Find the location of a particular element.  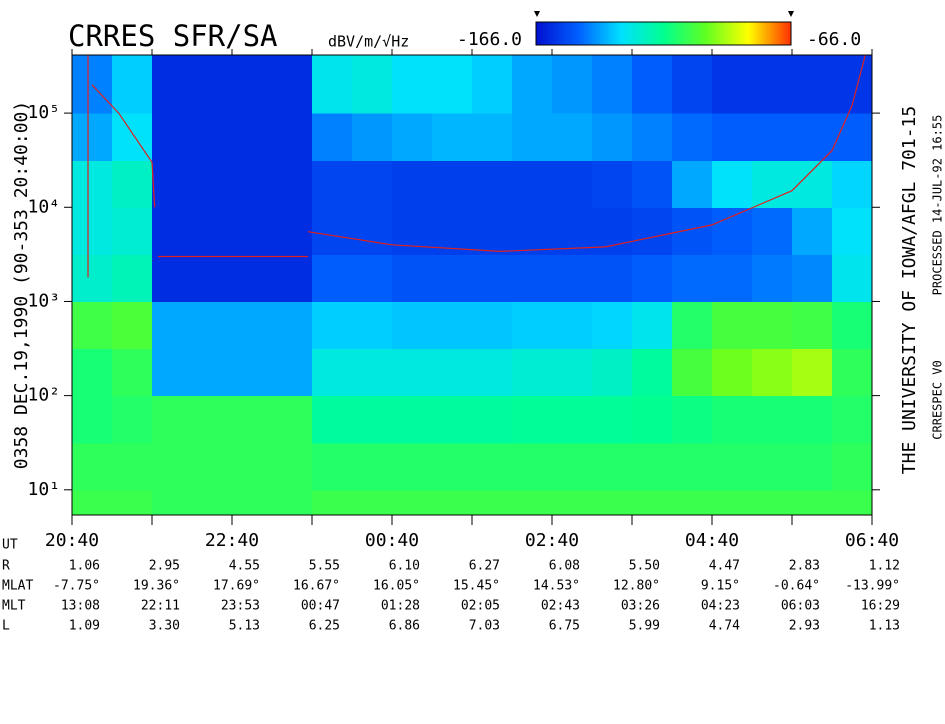

ephemeris-value: 16:29 is located at coordinates (880, 606).